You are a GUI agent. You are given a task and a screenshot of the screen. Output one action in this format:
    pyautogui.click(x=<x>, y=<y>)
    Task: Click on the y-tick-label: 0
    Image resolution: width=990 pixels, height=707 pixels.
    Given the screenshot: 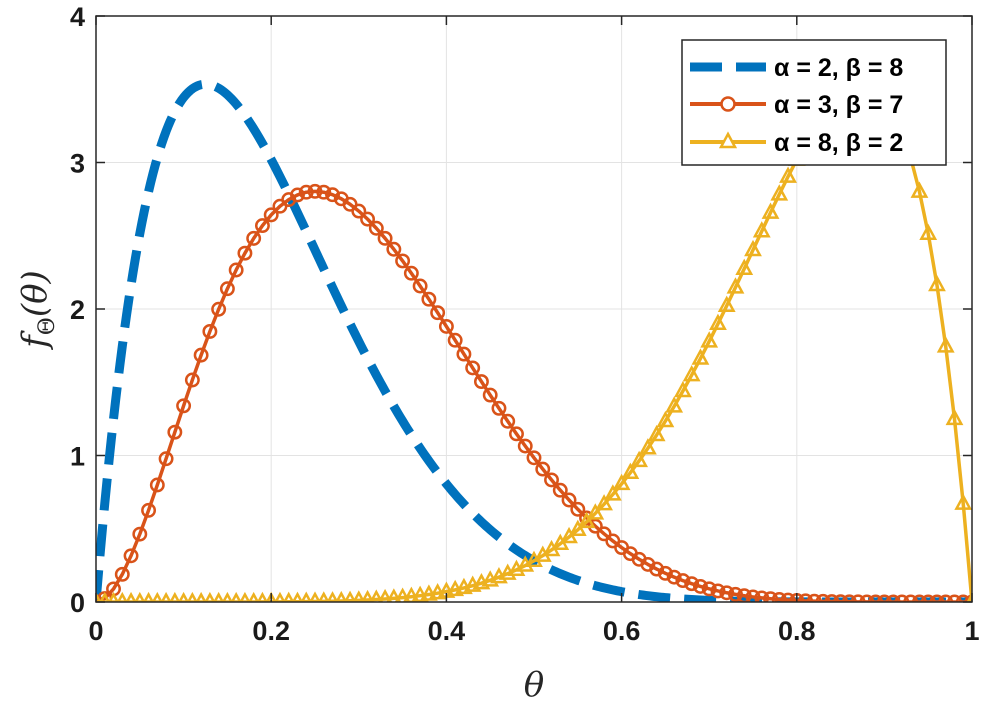 What is the action you would take?
    pyautogui.click(x=77, y=603)
    